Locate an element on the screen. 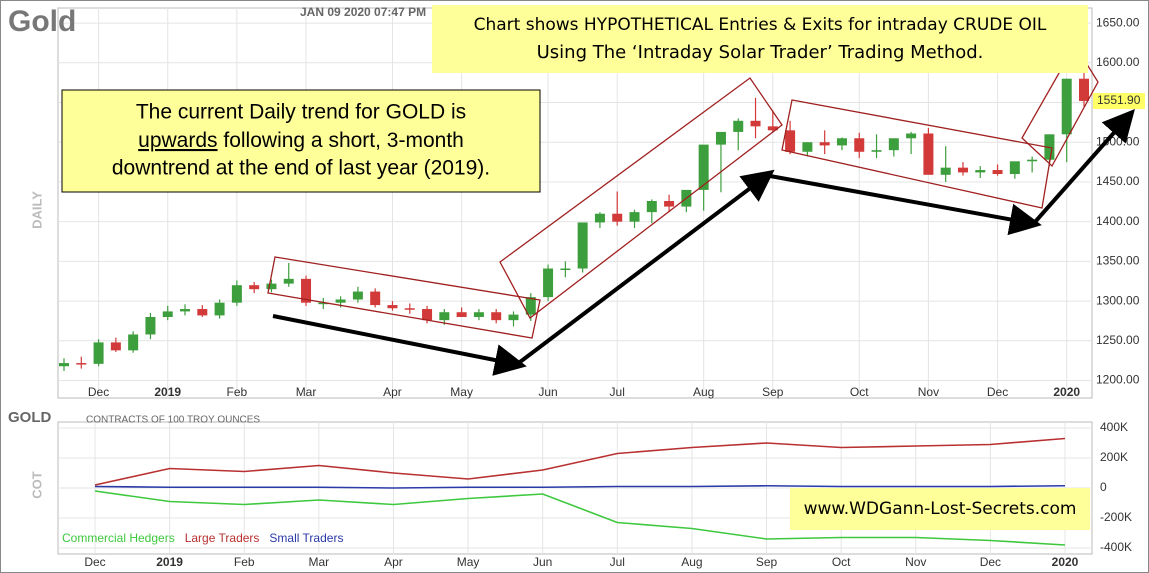 This screenshot has width=1149, height=573. x-tick-label: Jun is located at coordinates (547, 392).